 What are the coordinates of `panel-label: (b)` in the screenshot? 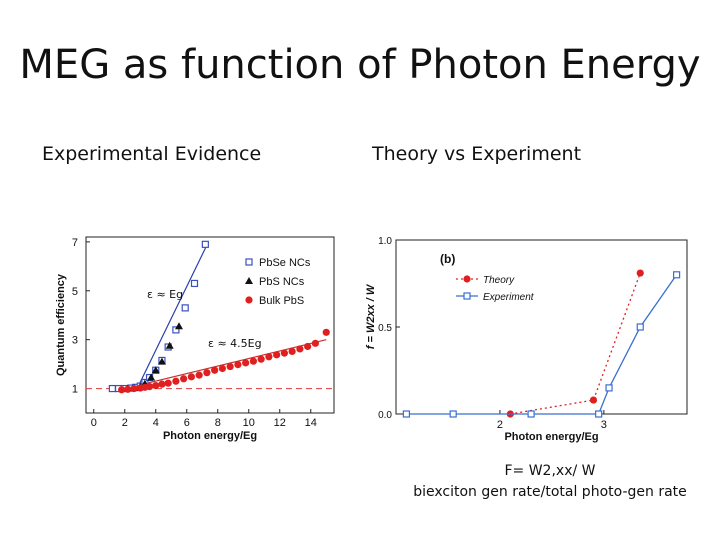 It's located at (447, 259).